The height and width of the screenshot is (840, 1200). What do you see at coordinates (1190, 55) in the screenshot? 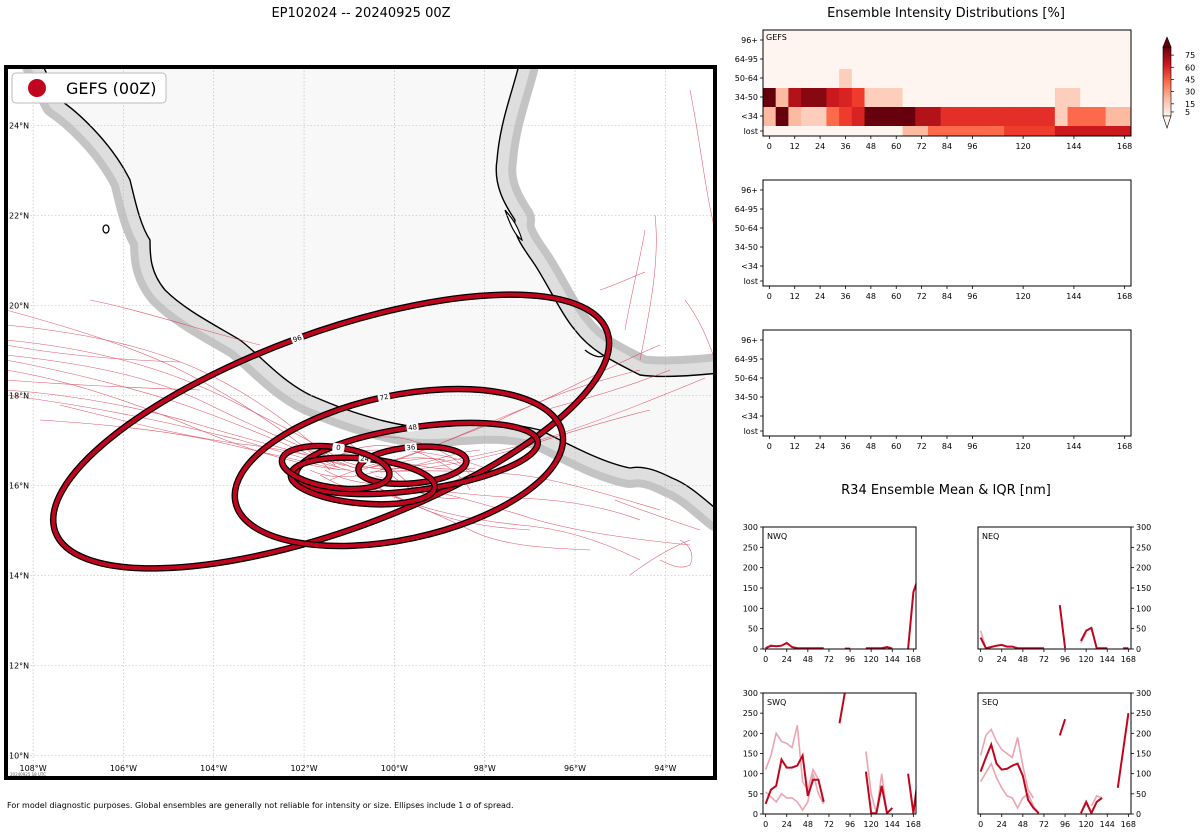
I see `colorbar-tick-label: 75` at bounding box center [1190, 55].